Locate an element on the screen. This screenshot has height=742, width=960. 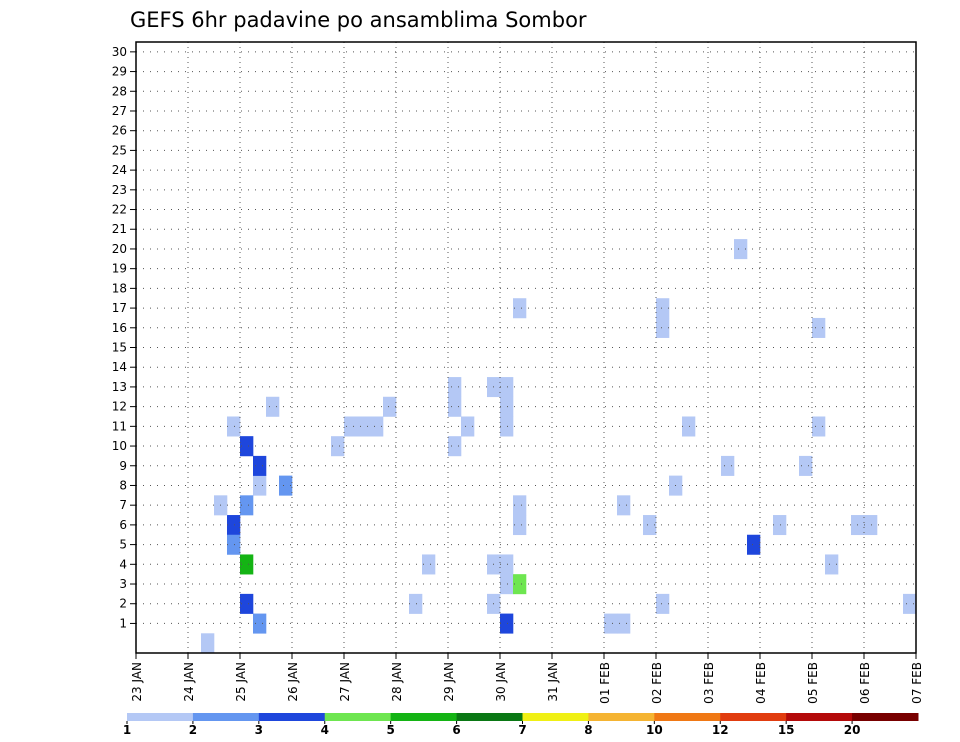
y-tick-label: 12 is located at coordinates (119, 407).